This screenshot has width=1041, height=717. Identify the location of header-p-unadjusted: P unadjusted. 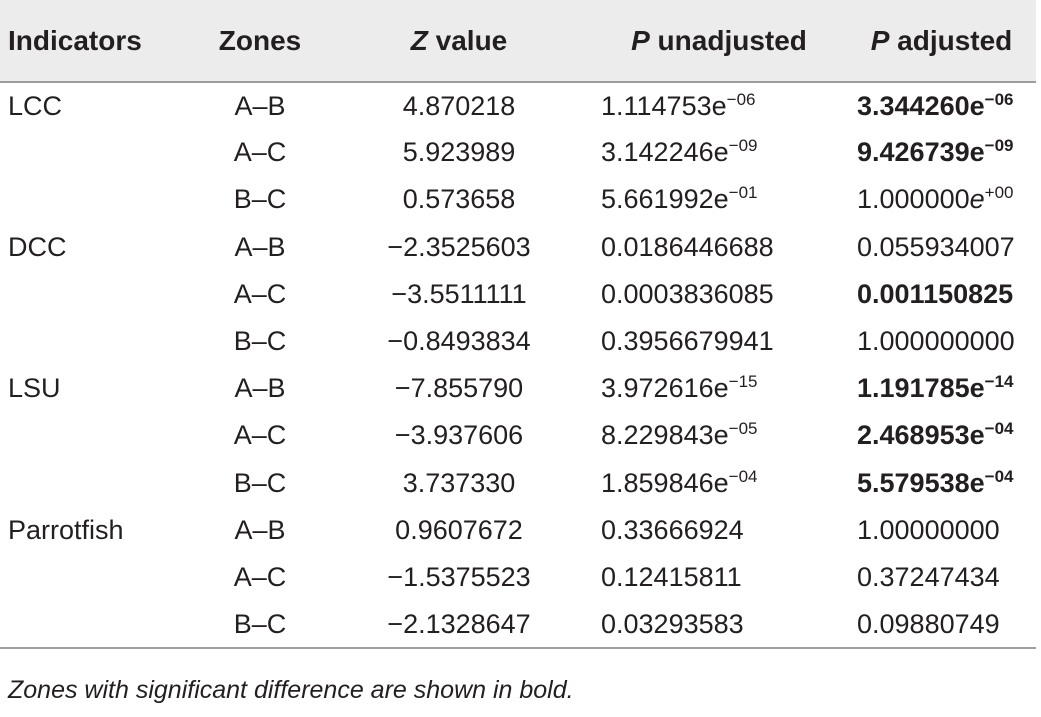
(719, 41).